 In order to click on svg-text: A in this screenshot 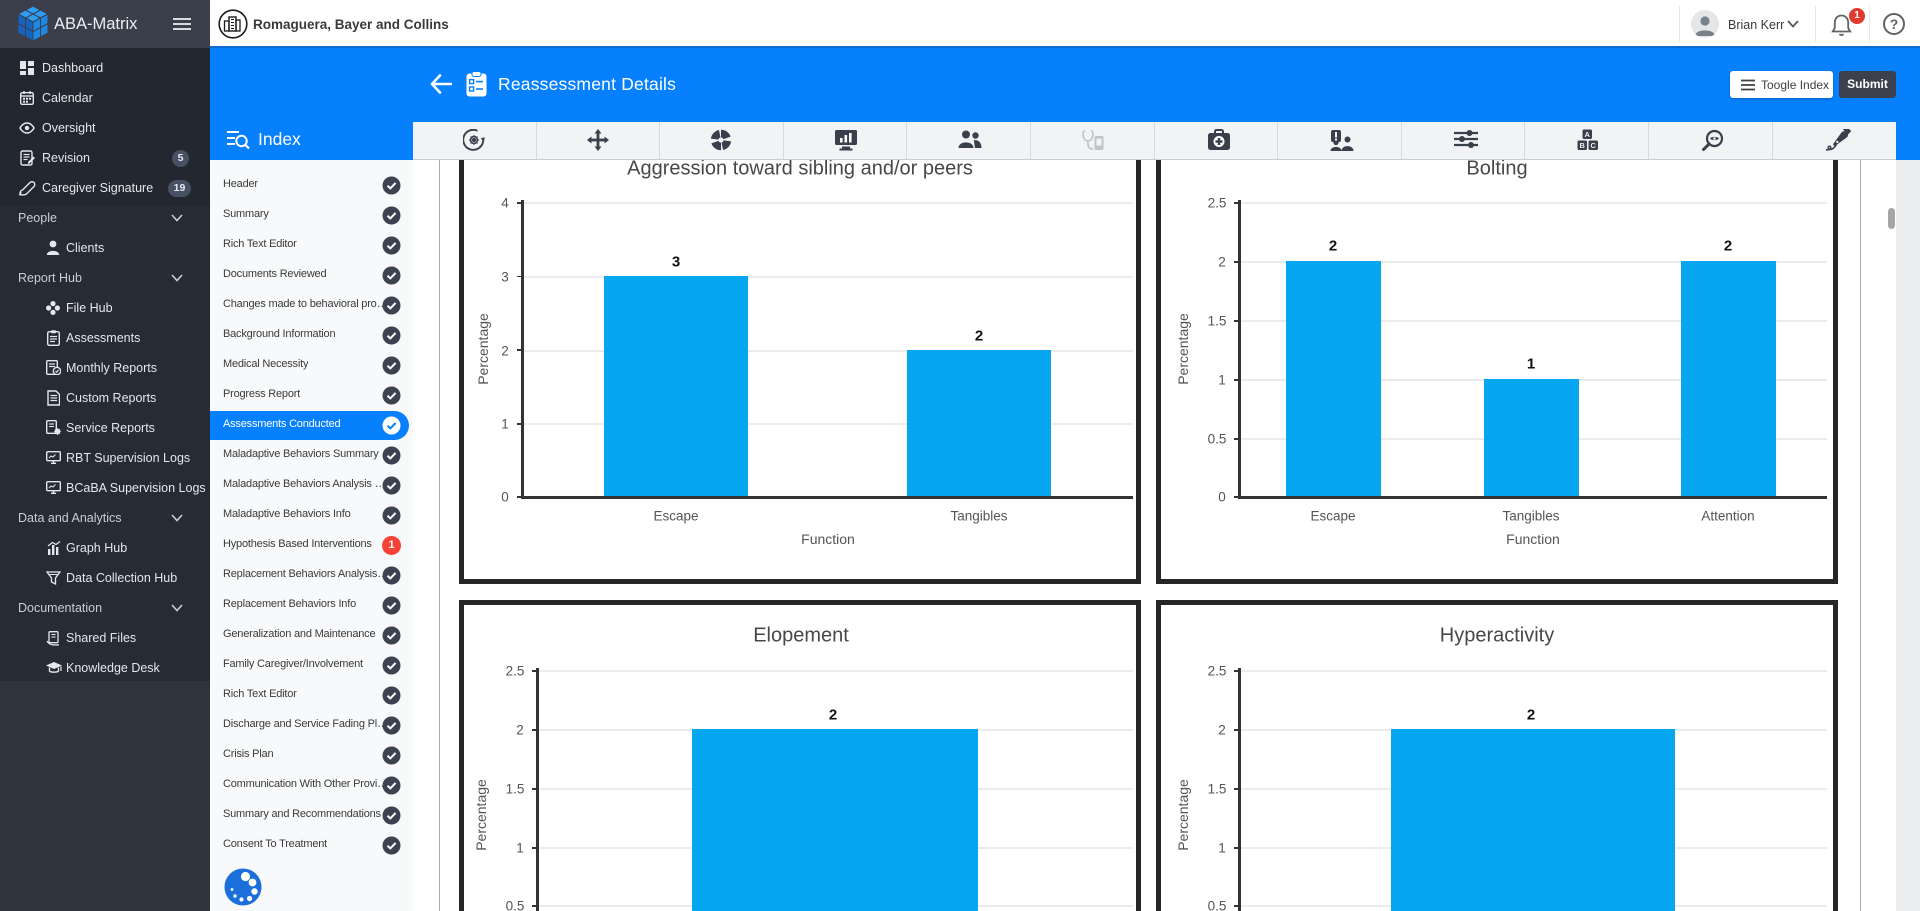, I will do `click(1588, 134)`.